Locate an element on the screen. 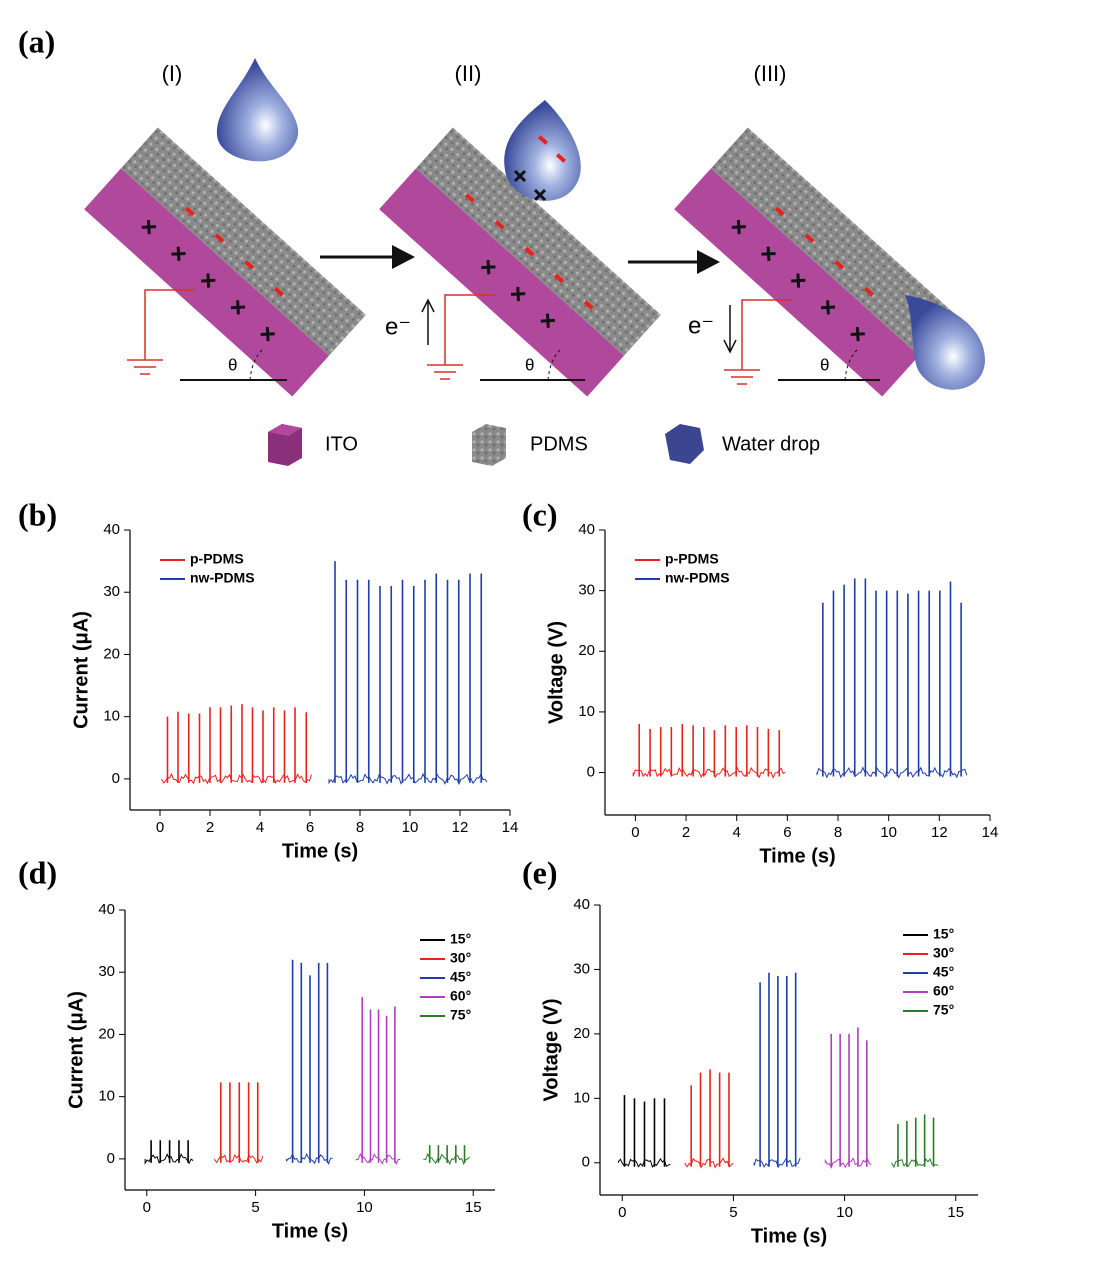  stage-1: (I) θ is located at coordinates (225, 227).